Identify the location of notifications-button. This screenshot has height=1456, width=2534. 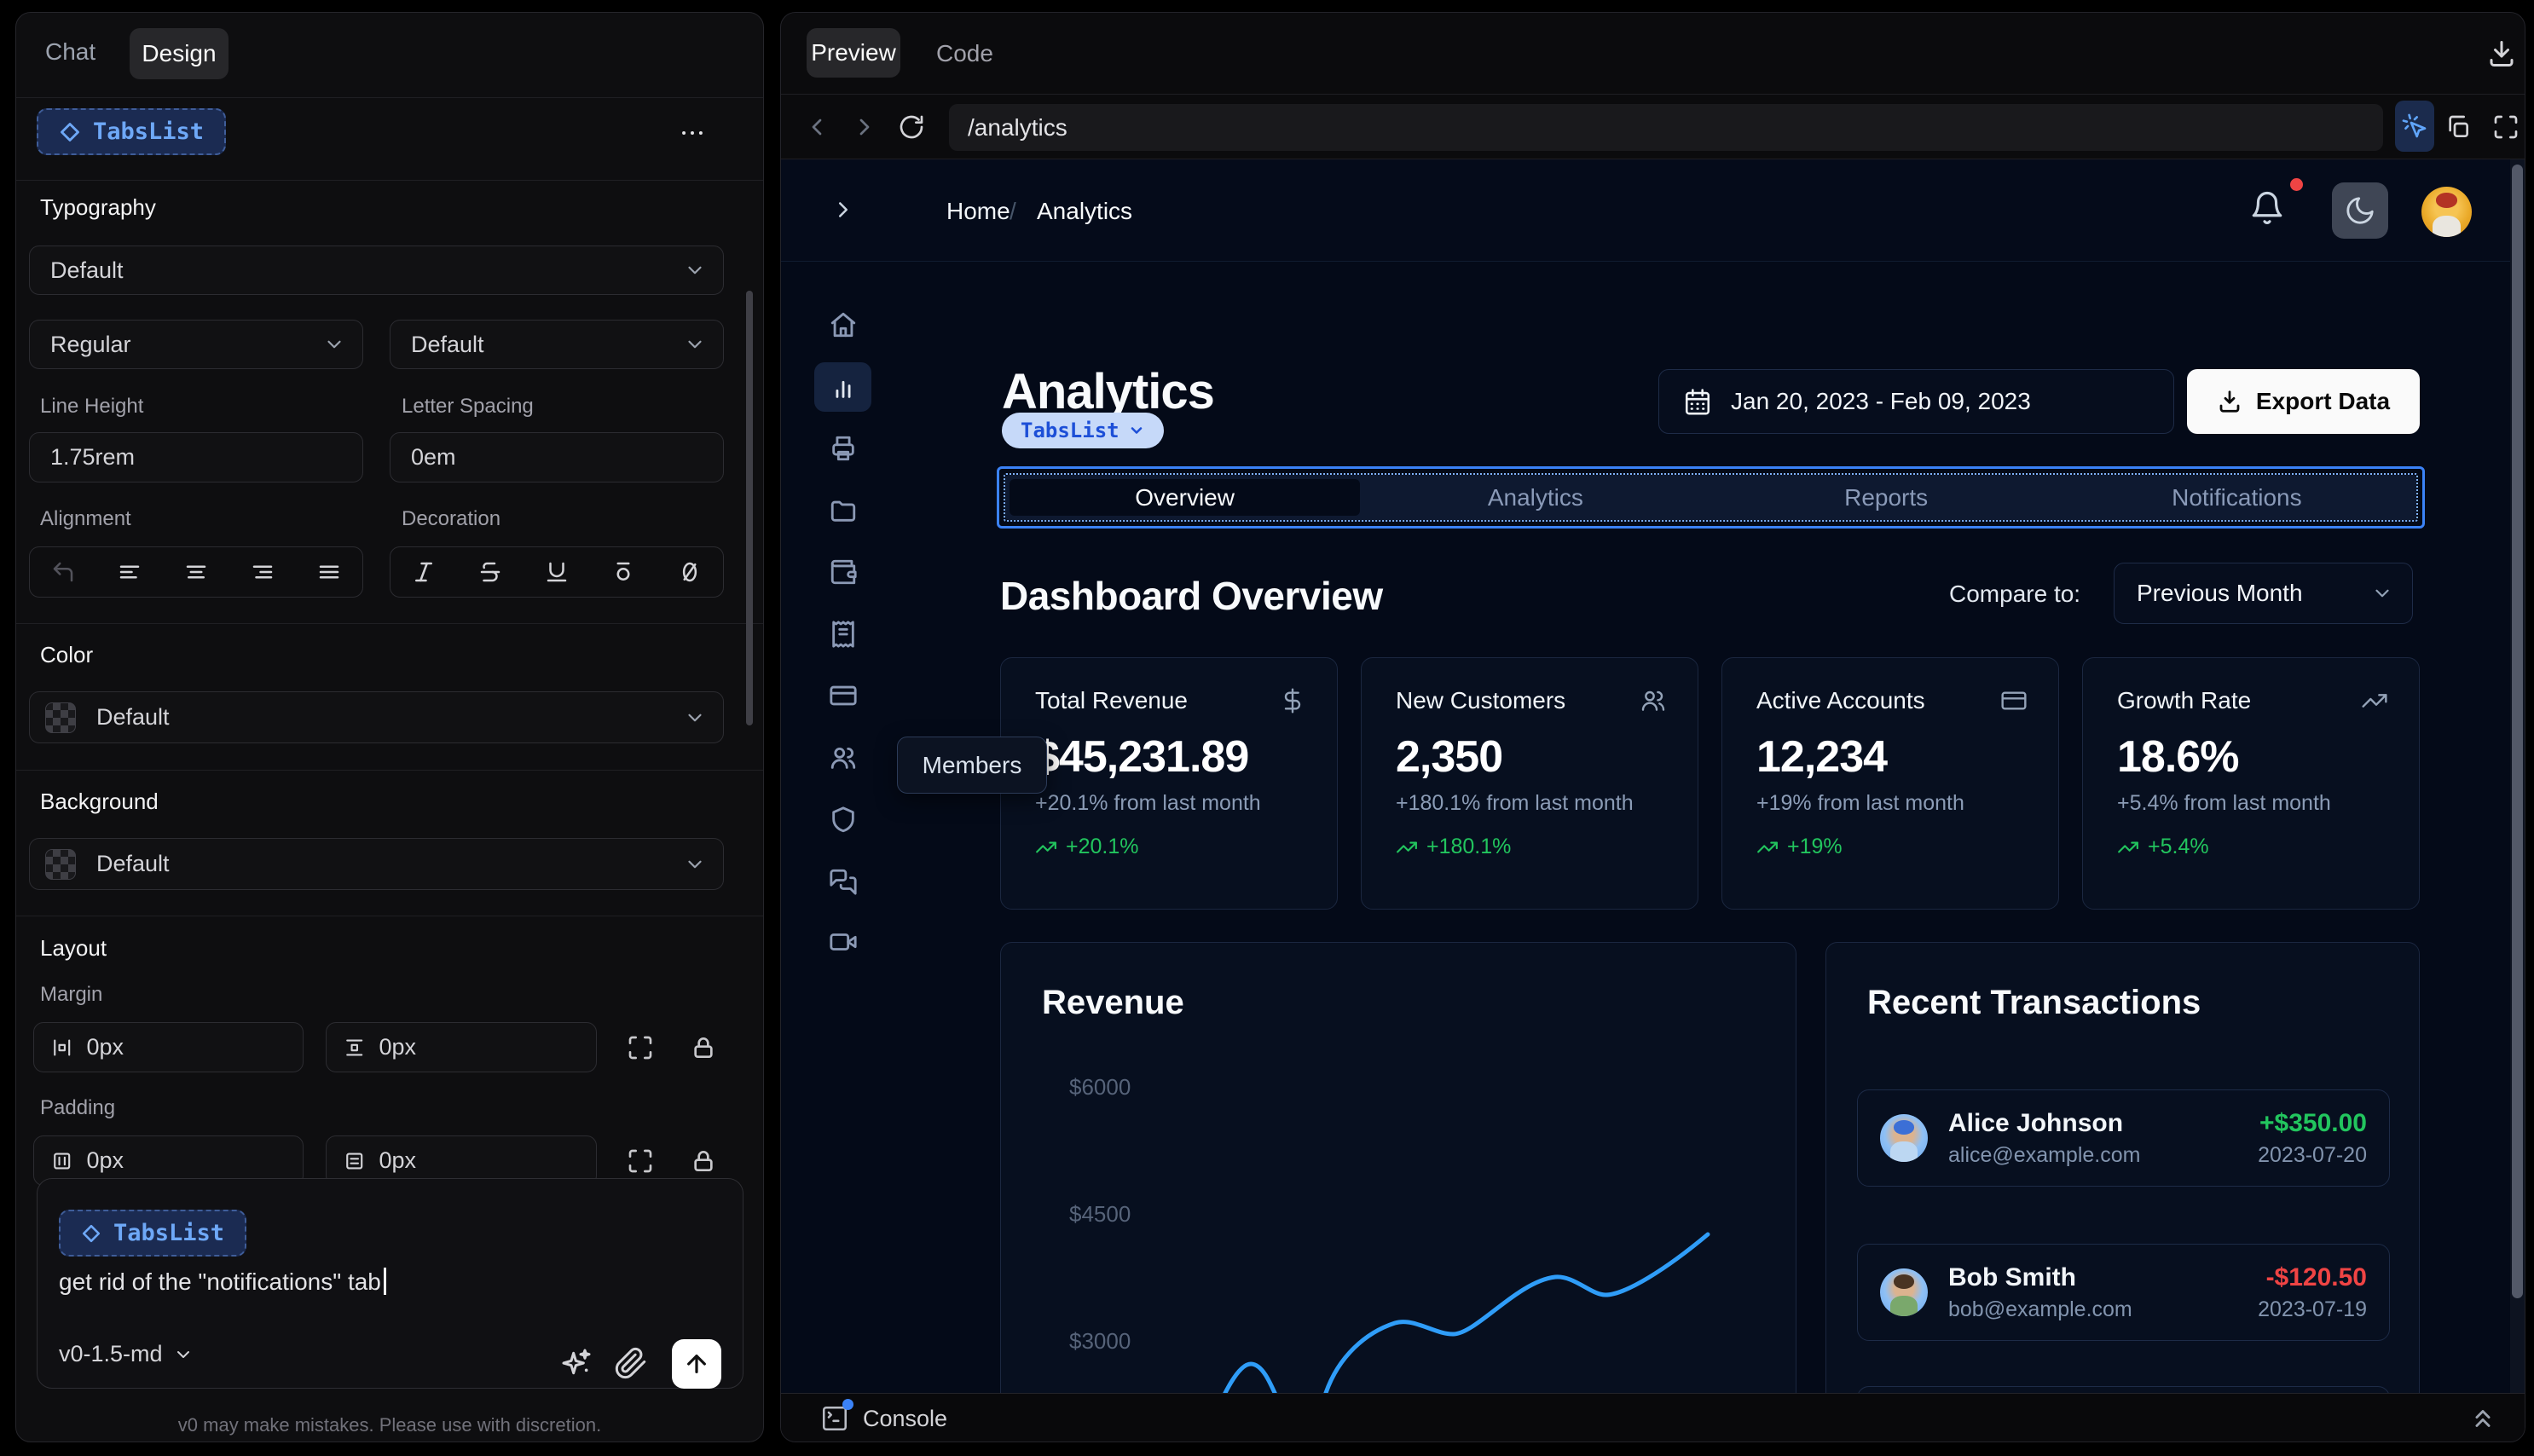
(2276, 202).